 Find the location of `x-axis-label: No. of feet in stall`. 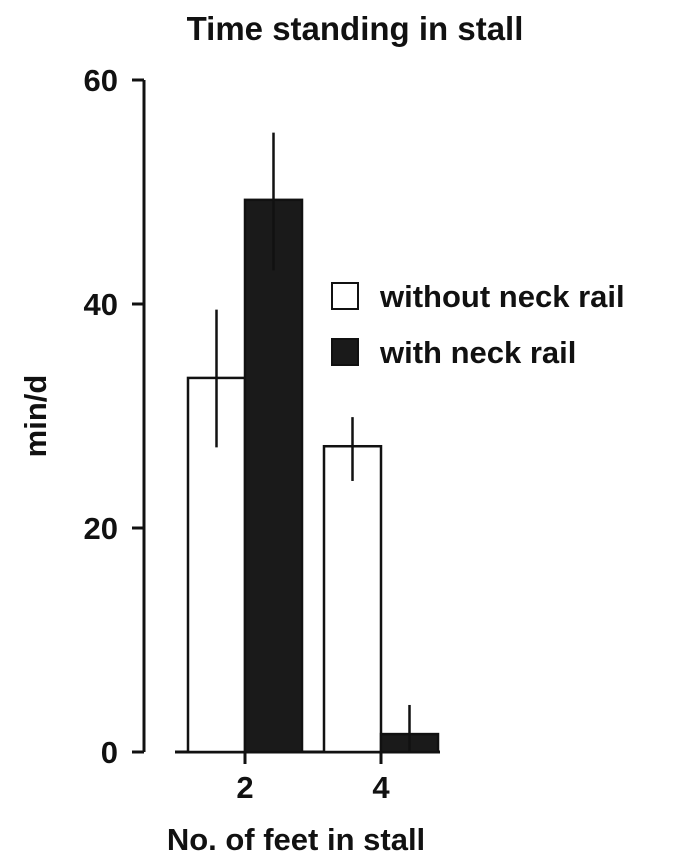

x-axis-label: No. of feet in stall is located at coordinates (296, 839).